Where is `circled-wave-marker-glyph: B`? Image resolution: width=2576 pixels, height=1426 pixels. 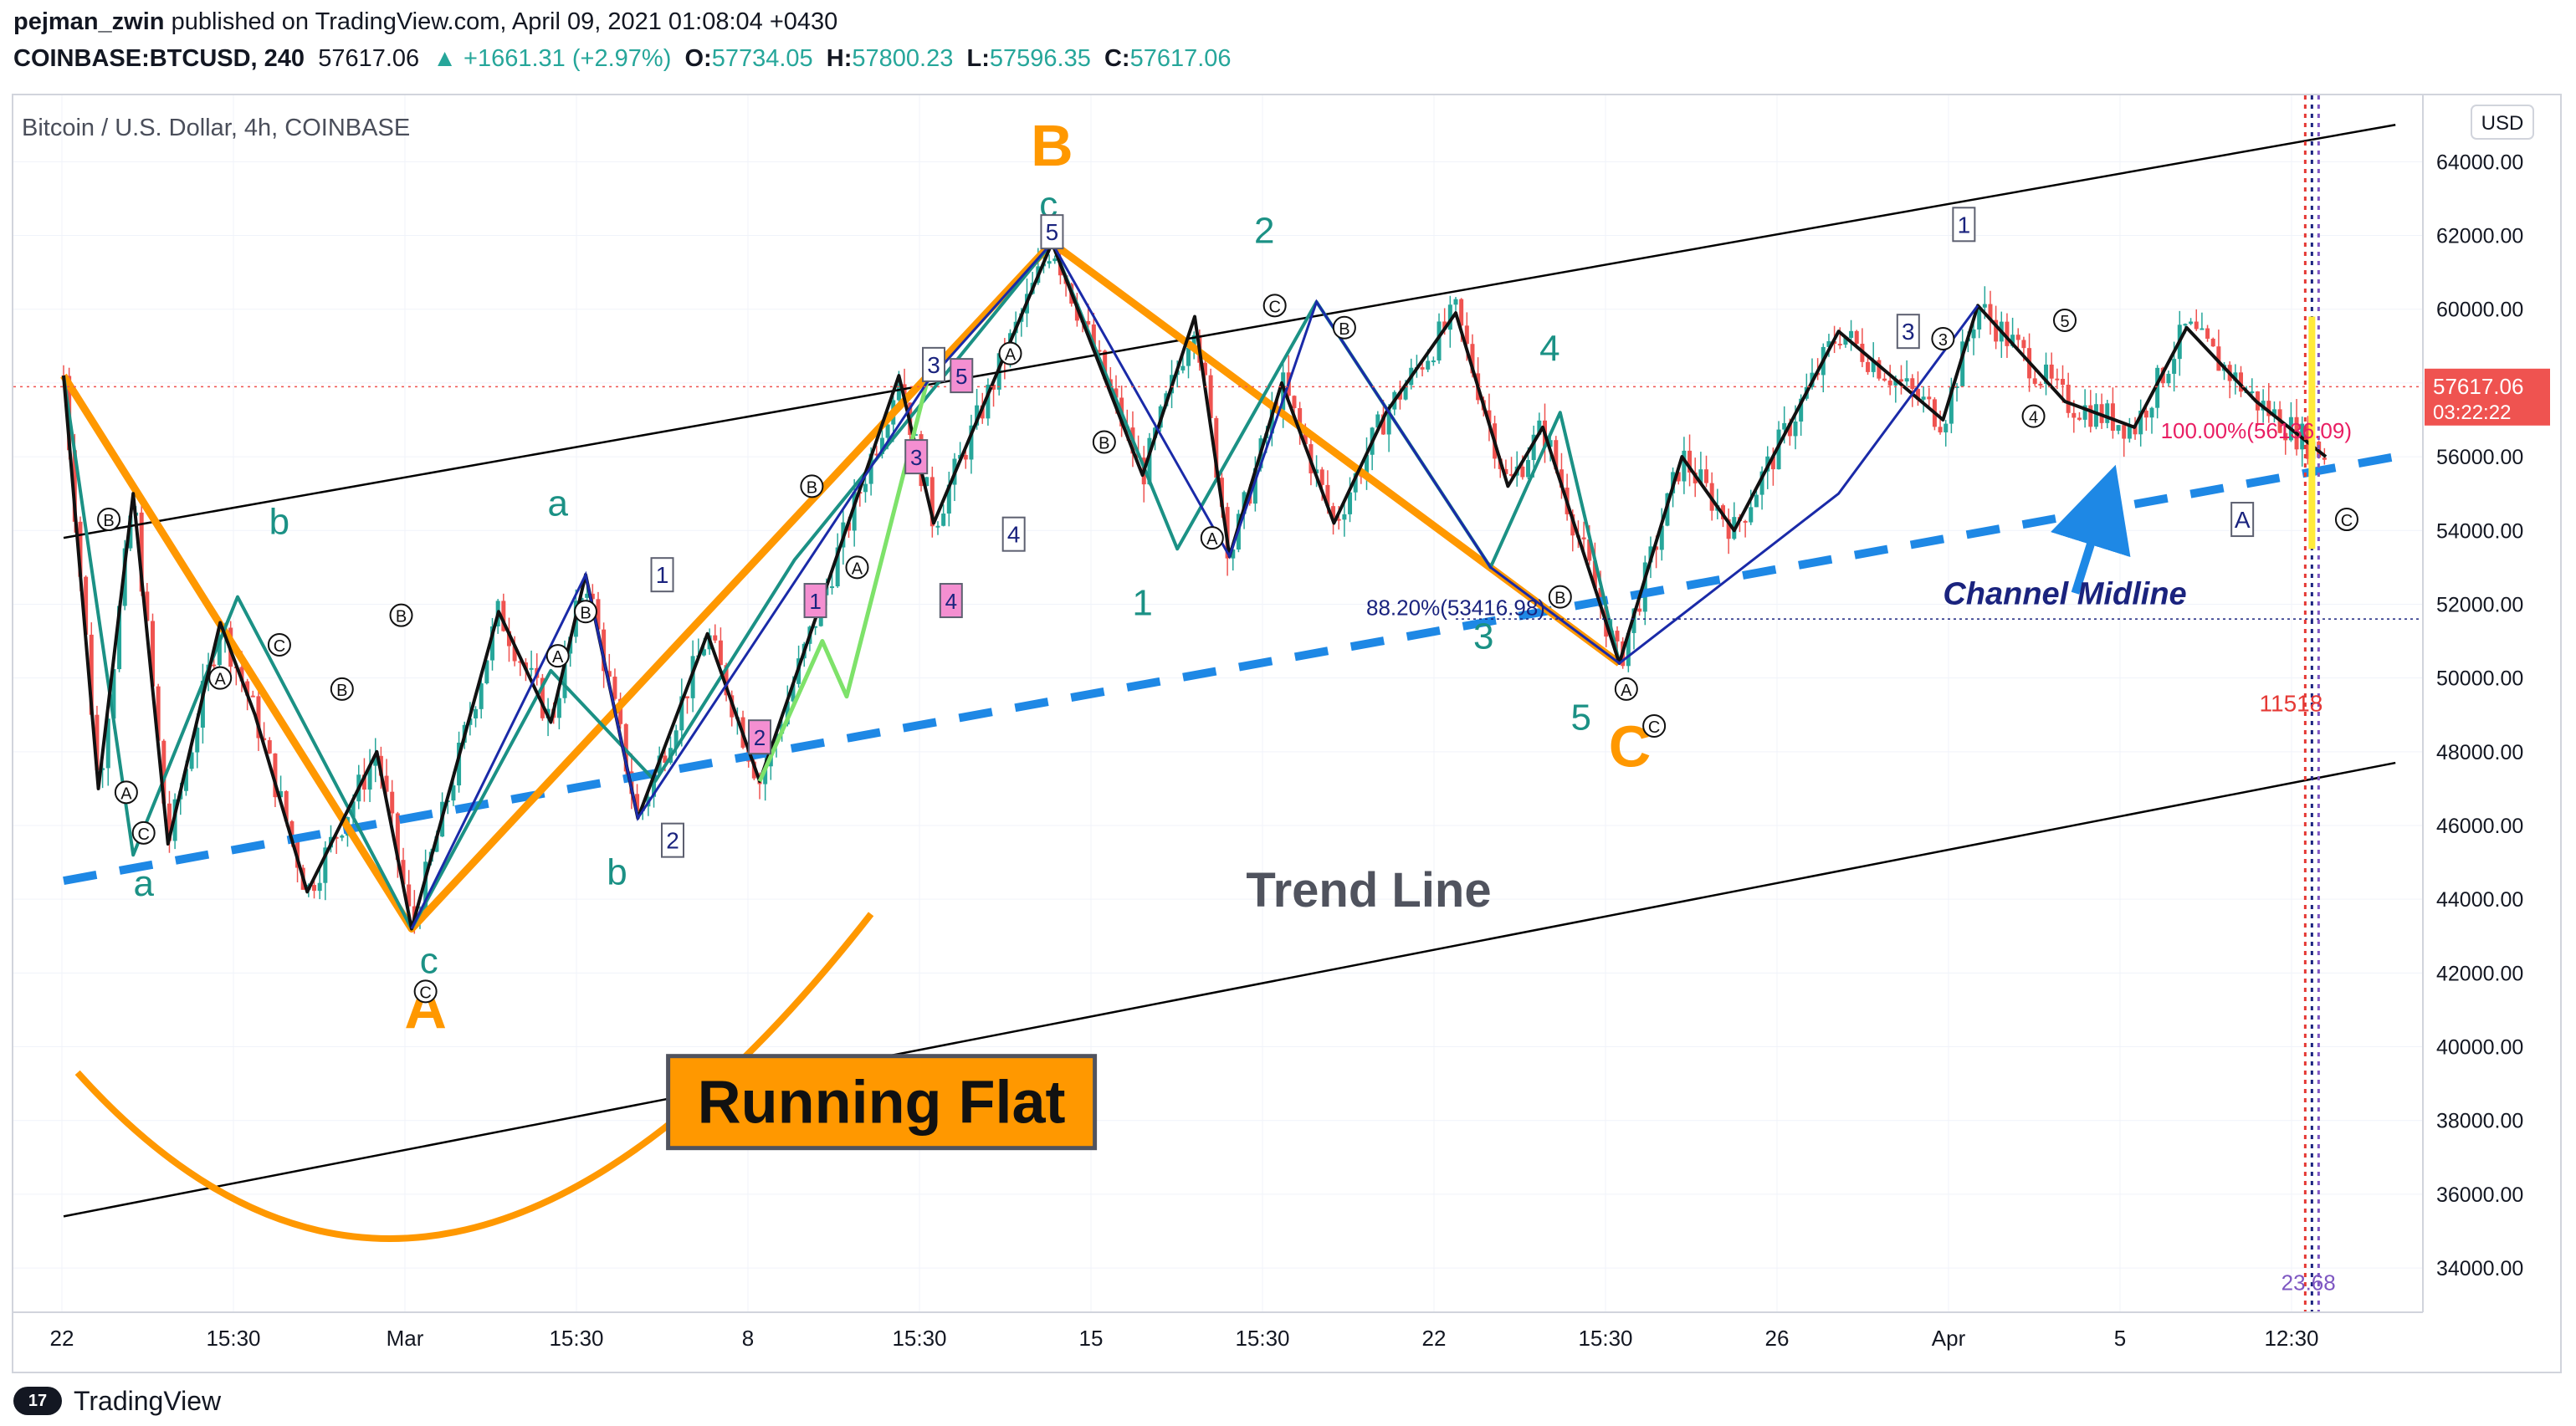
circled-wave-marker-glyph: B is located at coordinates (585, 613).